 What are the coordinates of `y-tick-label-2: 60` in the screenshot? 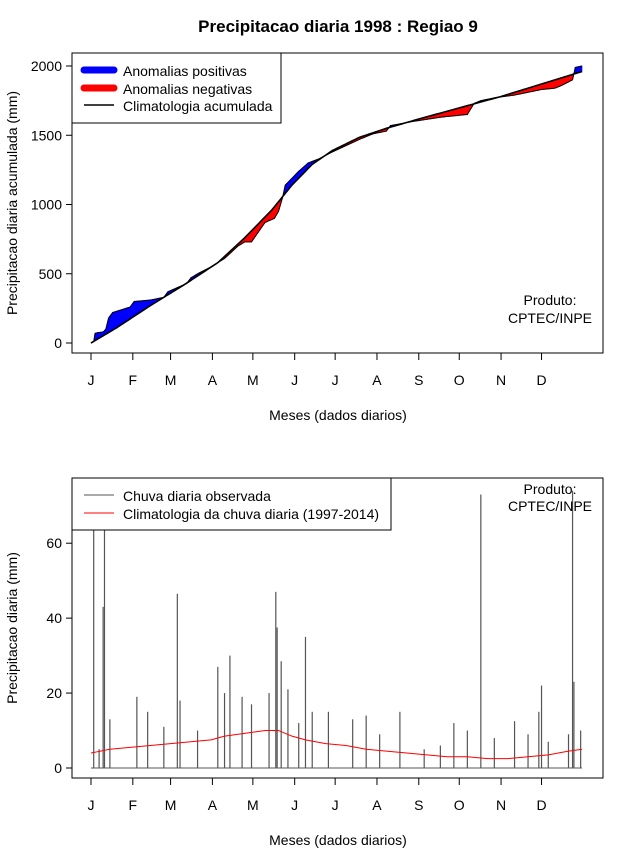 It's located at (54, 543).